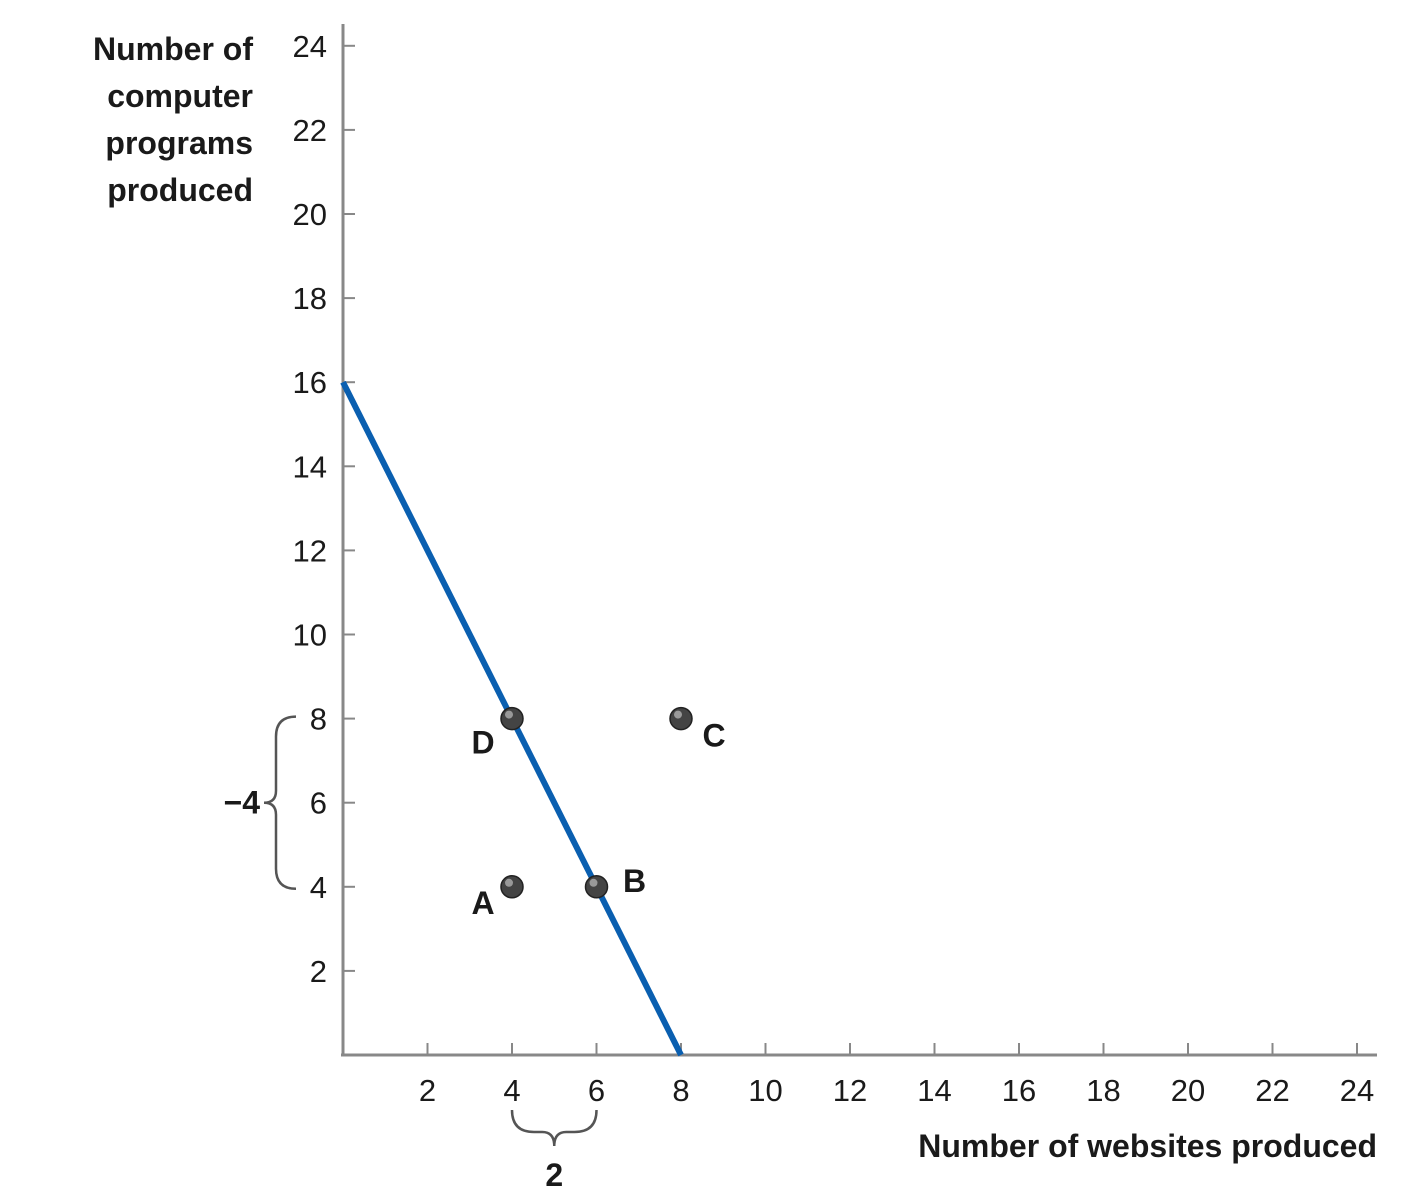  What do you see at coordinates (310, 214) in the screenshot?
I see `y-tick-label: 20` at bounding box center [310, 214].